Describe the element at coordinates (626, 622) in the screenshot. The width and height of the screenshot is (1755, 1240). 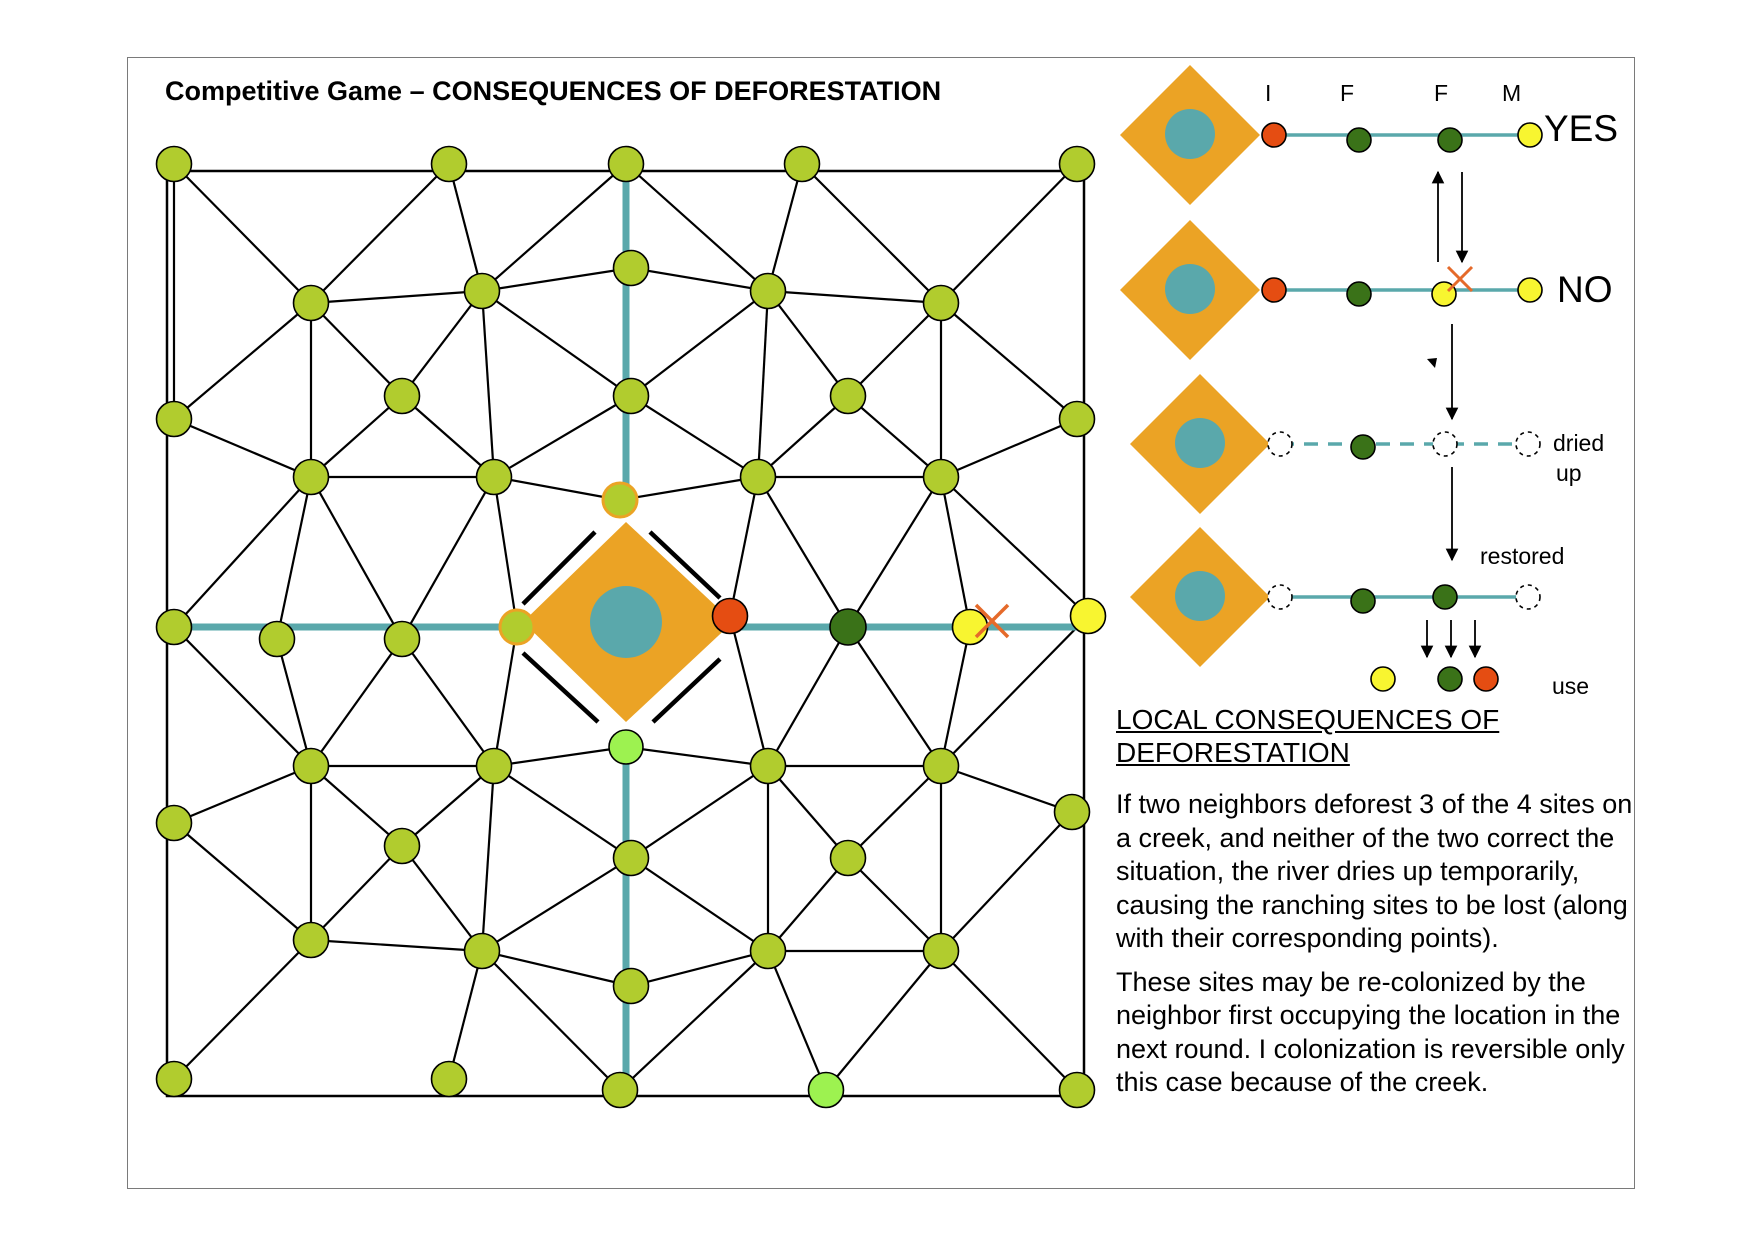
I see `water-pool` at that location.